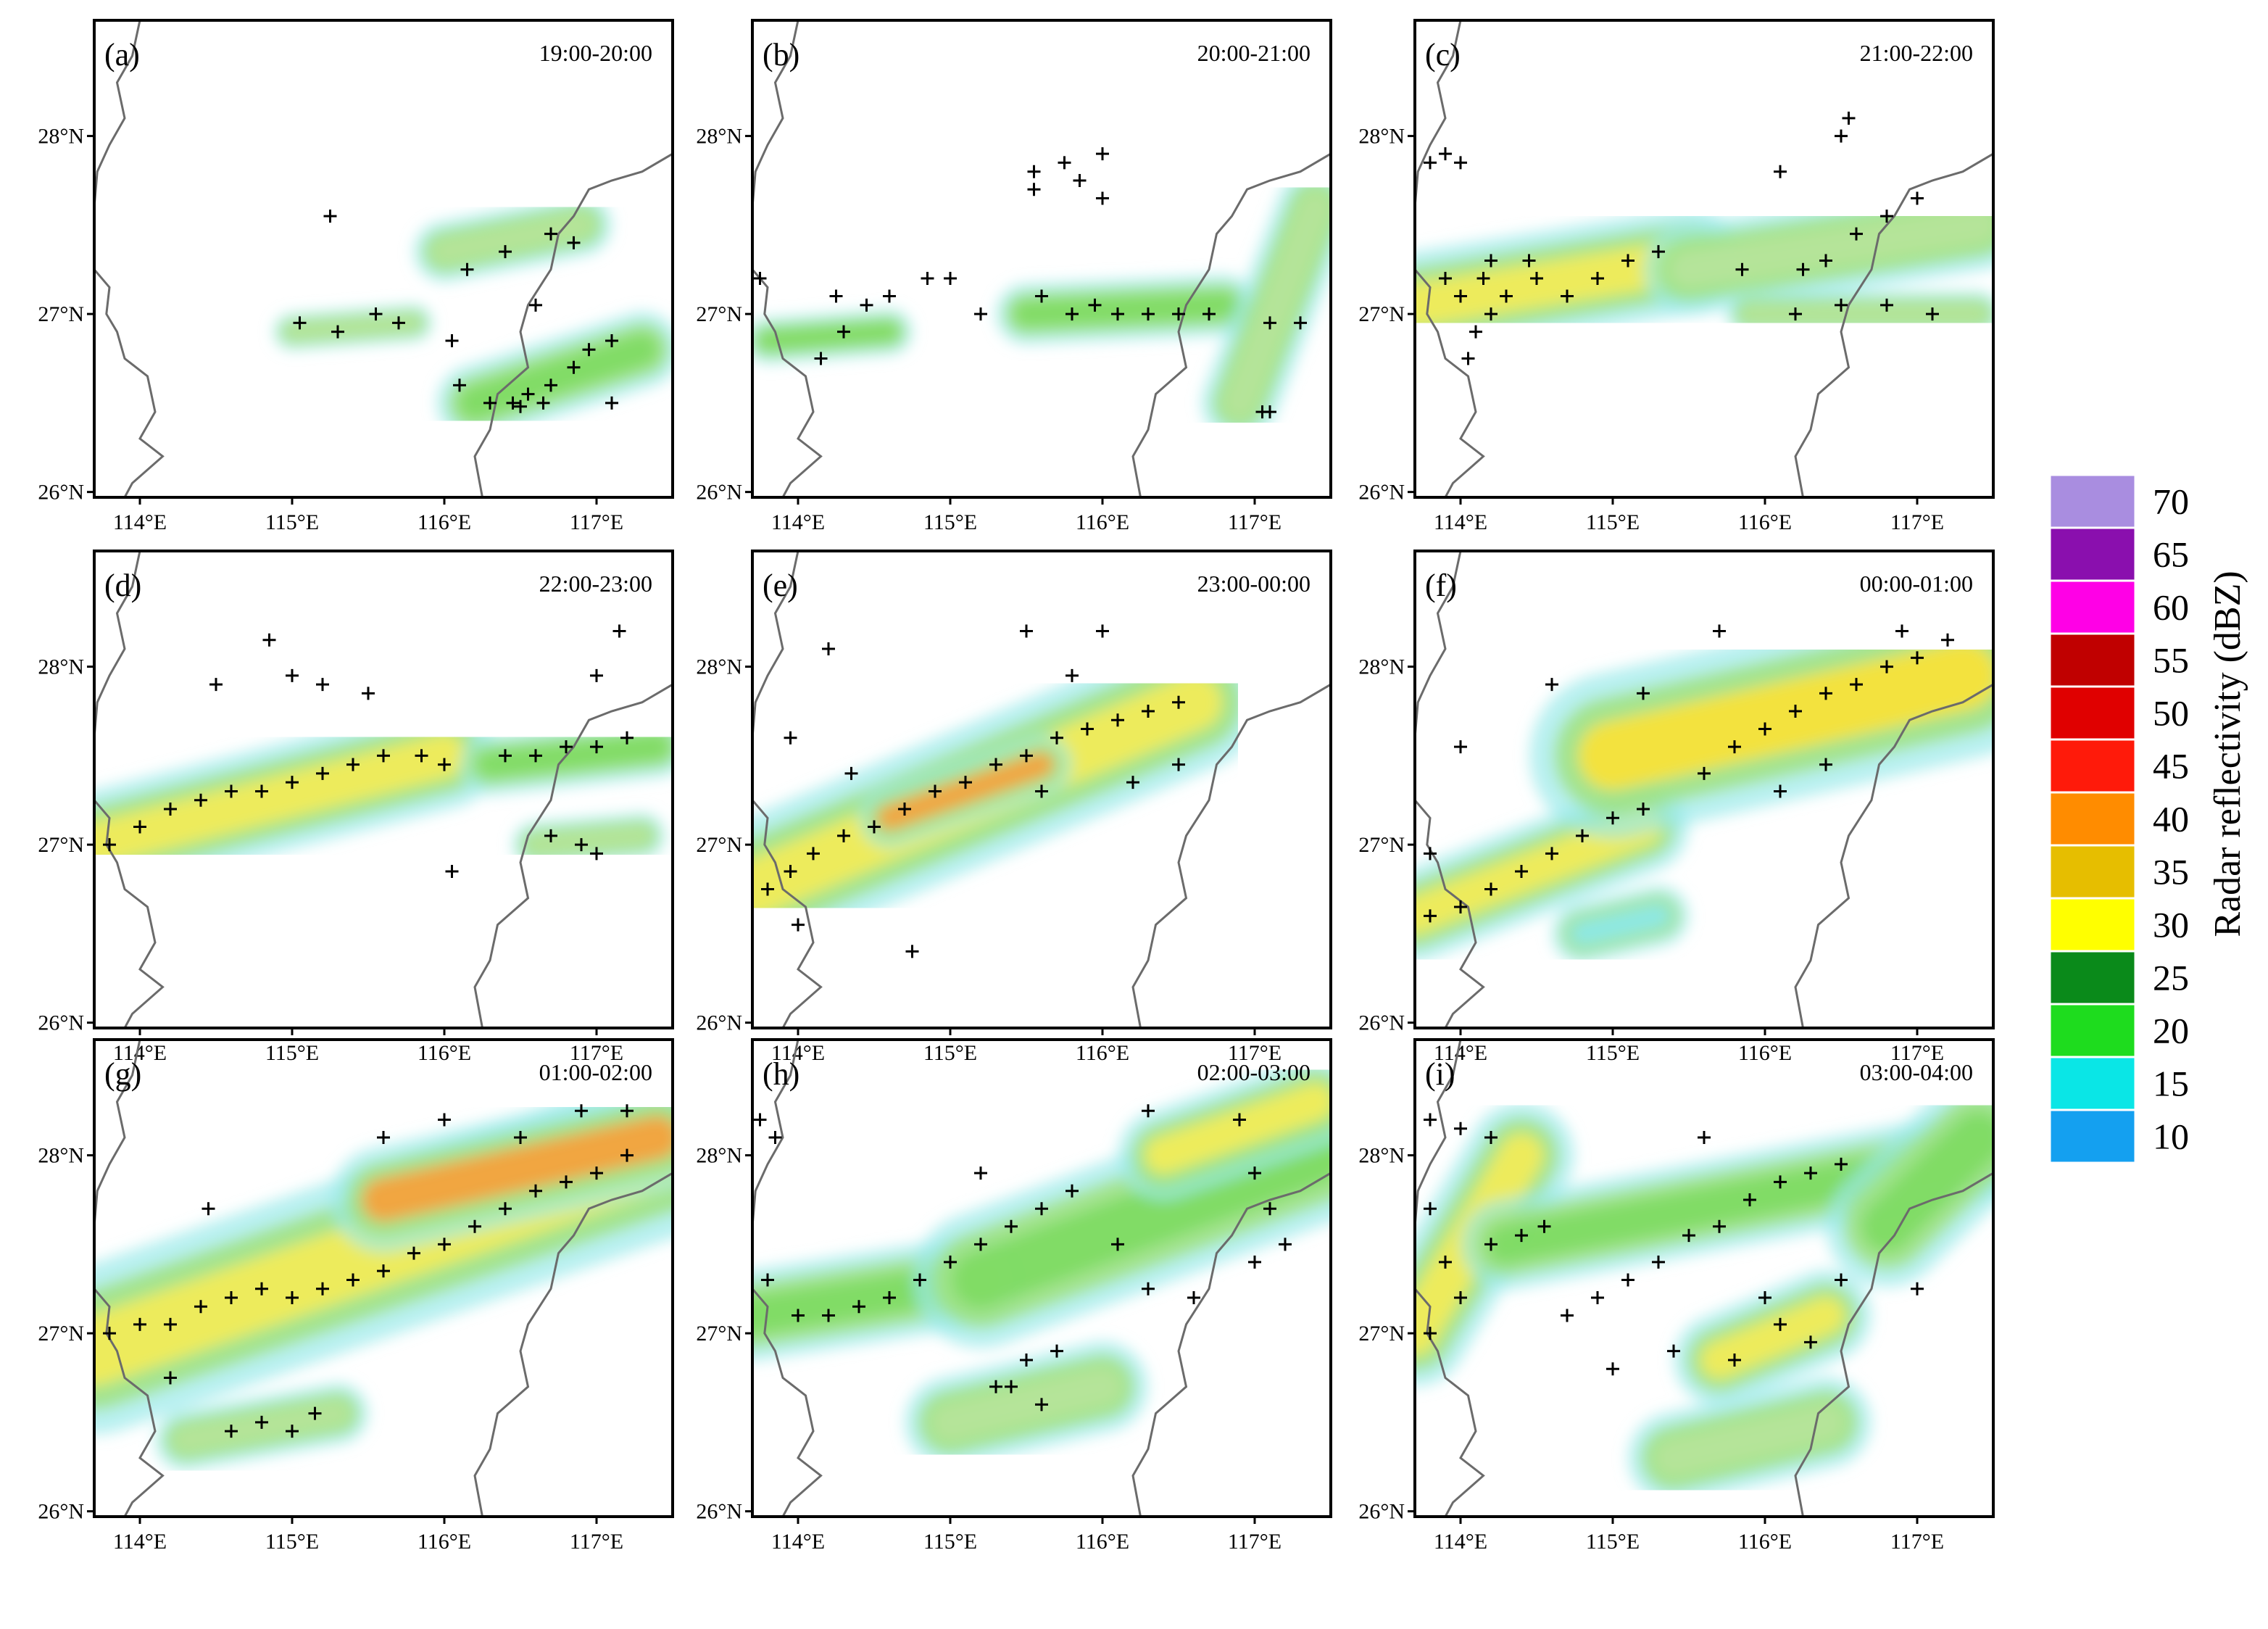  I want to click on y-tick-label: 27°N, so click(719, 1334).